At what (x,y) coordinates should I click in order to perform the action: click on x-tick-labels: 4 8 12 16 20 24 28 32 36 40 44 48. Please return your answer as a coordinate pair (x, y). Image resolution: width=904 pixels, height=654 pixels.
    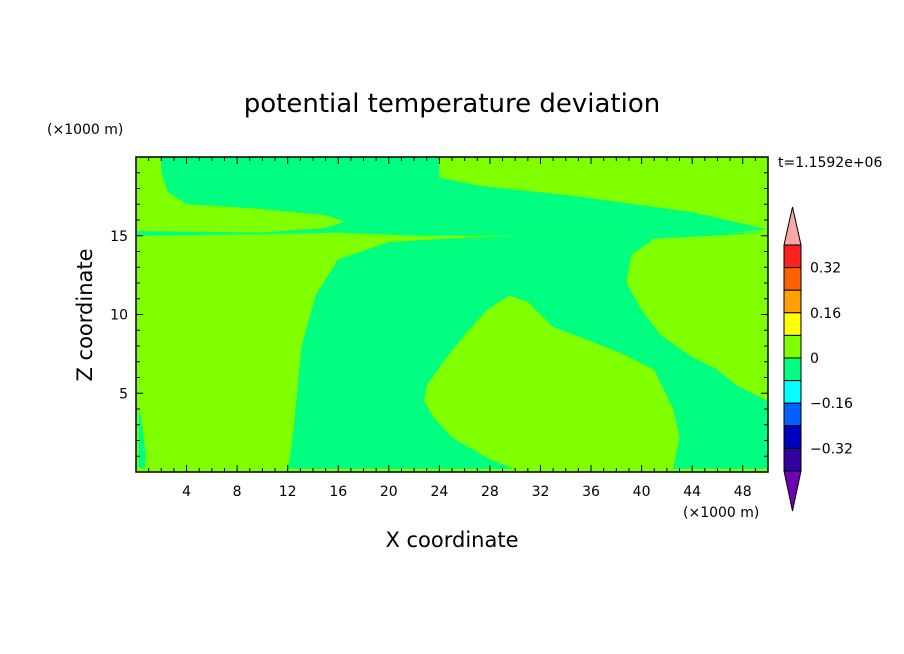
    Looking at the image, I should click on (467, 492).